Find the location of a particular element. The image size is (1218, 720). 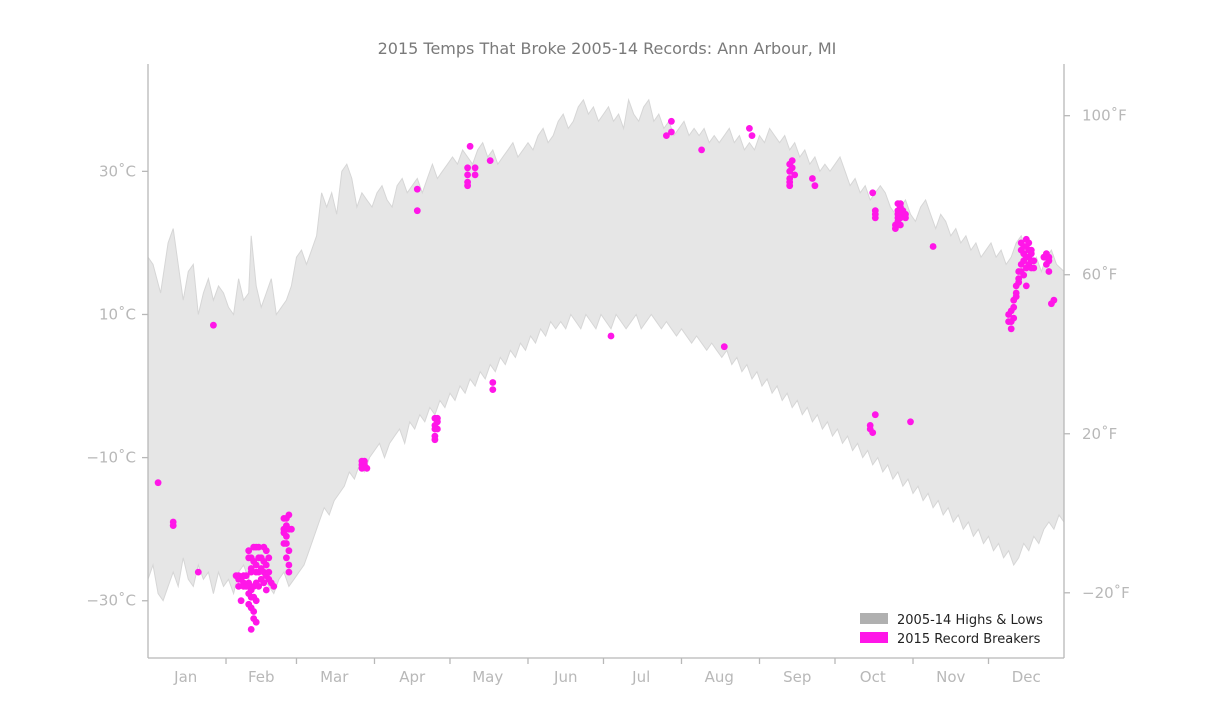

legend-swatch-band is located at coordinates (874, 618).